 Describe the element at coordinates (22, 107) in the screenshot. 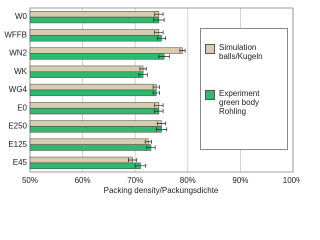

I see `y-tick-label: E0` at that location.